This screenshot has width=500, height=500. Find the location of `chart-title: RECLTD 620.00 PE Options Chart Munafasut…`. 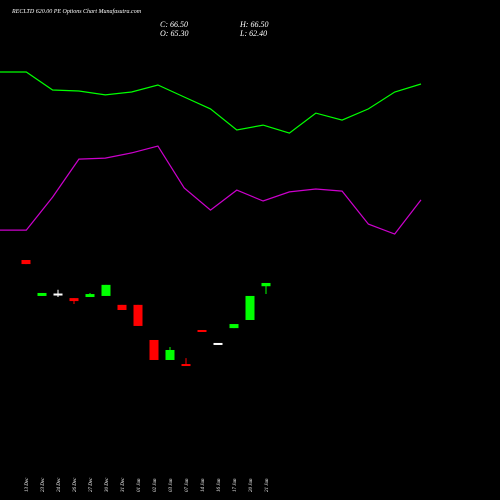

chart-title: RECLTD 620.00 PE Options Chart Munafasut… is located at coordinates (76, 11).